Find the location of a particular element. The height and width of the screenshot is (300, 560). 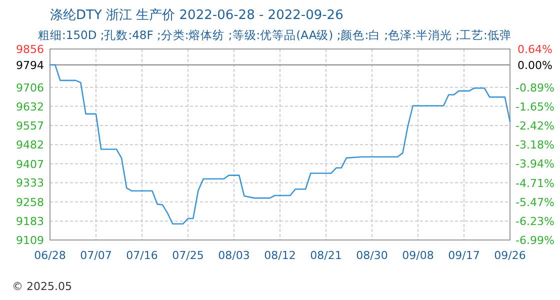

xtick: 09/08 is located at coordinates (418, 255).